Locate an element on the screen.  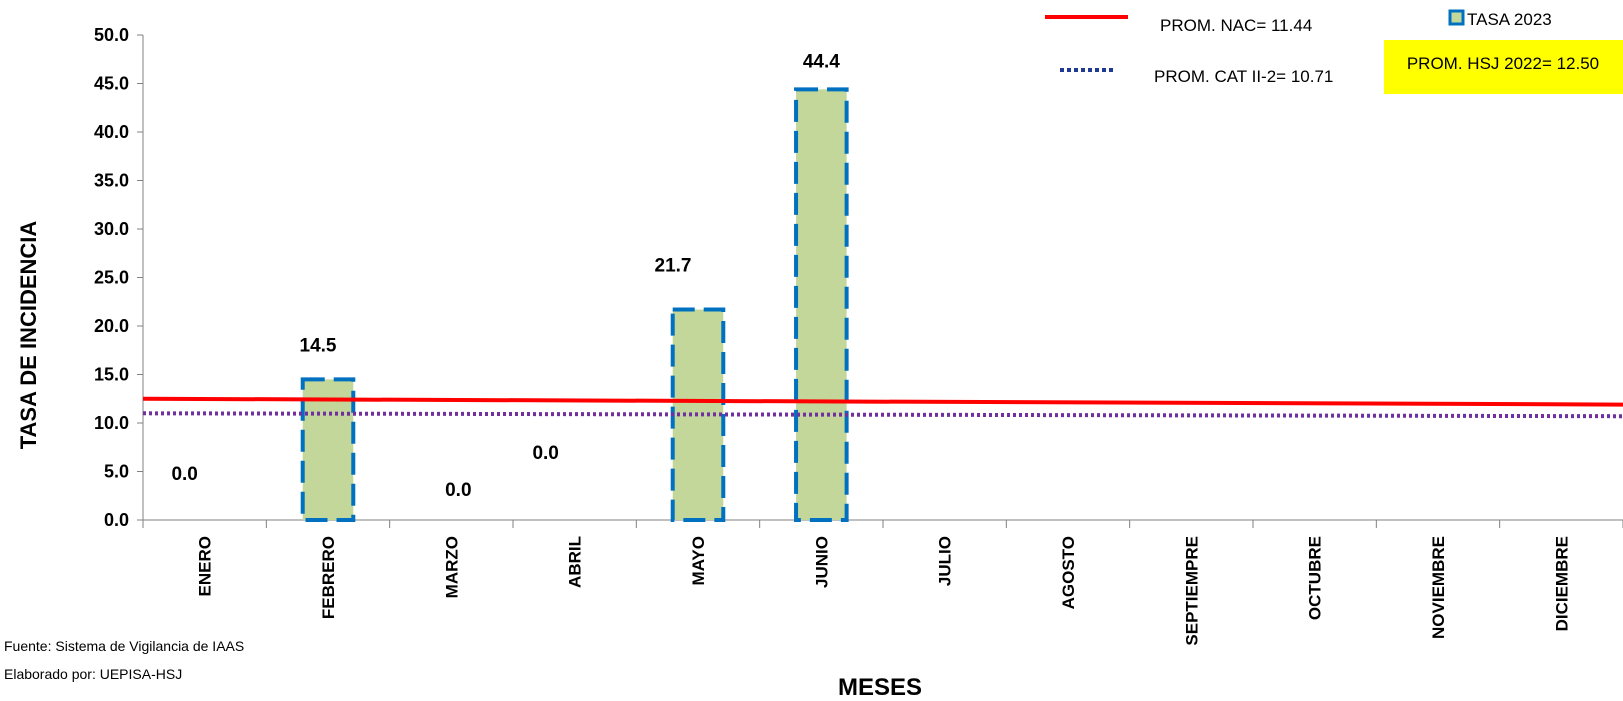
x-tick-label: DICIEMBRE is located at coordinates (1561, 583).